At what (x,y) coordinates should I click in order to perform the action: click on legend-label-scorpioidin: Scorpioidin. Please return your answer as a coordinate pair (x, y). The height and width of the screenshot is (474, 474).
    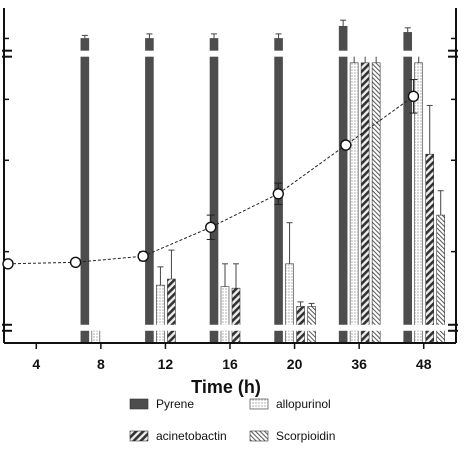
    Looking at the image, I should click on (305, 436).